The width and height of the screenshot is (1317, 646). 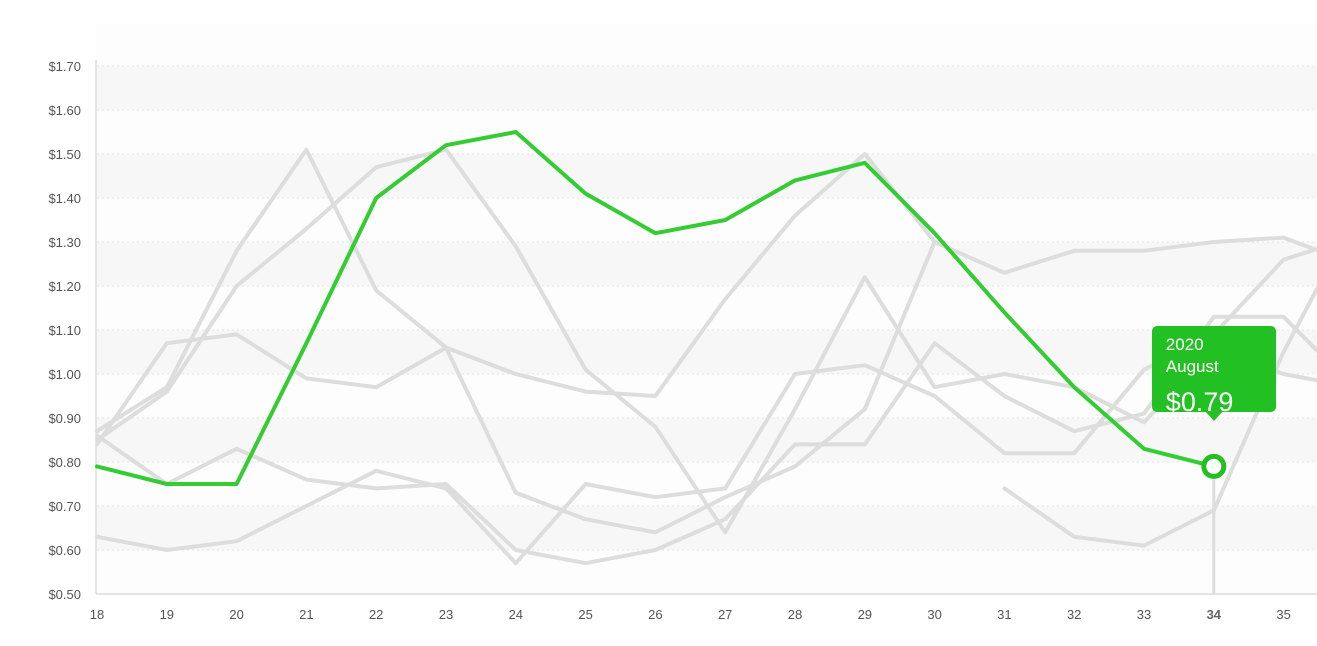 What do you see at coordinates (97, 614) in the screenshot?
I see `x-tick-label: 18` at bounding box center [97, 614].